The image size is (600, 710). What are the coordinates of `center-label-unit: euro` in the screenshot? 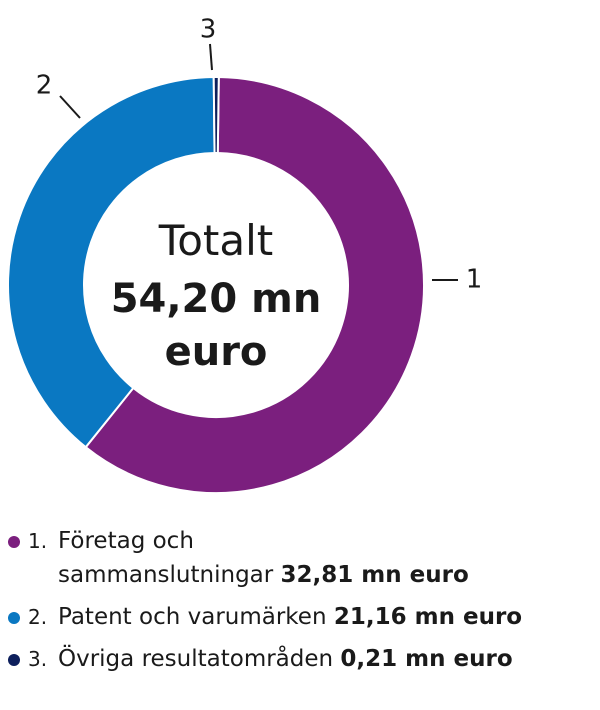 It's located at (216, 352).